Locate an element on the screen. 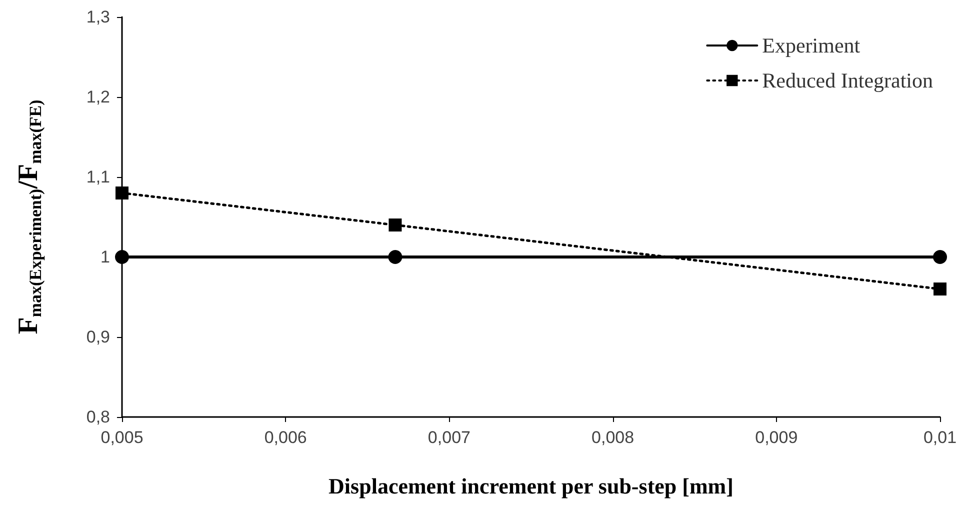 Image resolution: width=968 pixels, height=514 pixels. x-tick-label: 0,01 is located at coordinates (940, 437).